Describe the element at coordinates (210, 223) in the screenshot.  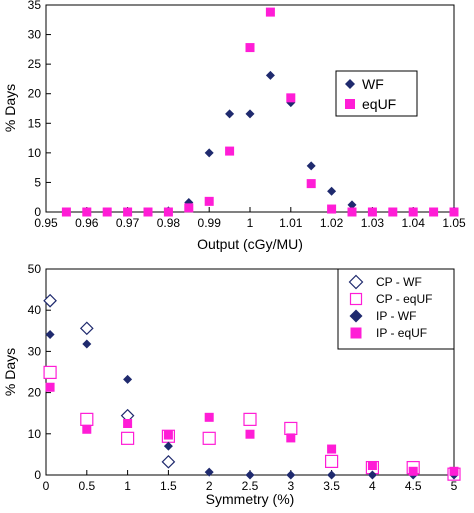
I see `x-tick-label: 0.99` at that location.